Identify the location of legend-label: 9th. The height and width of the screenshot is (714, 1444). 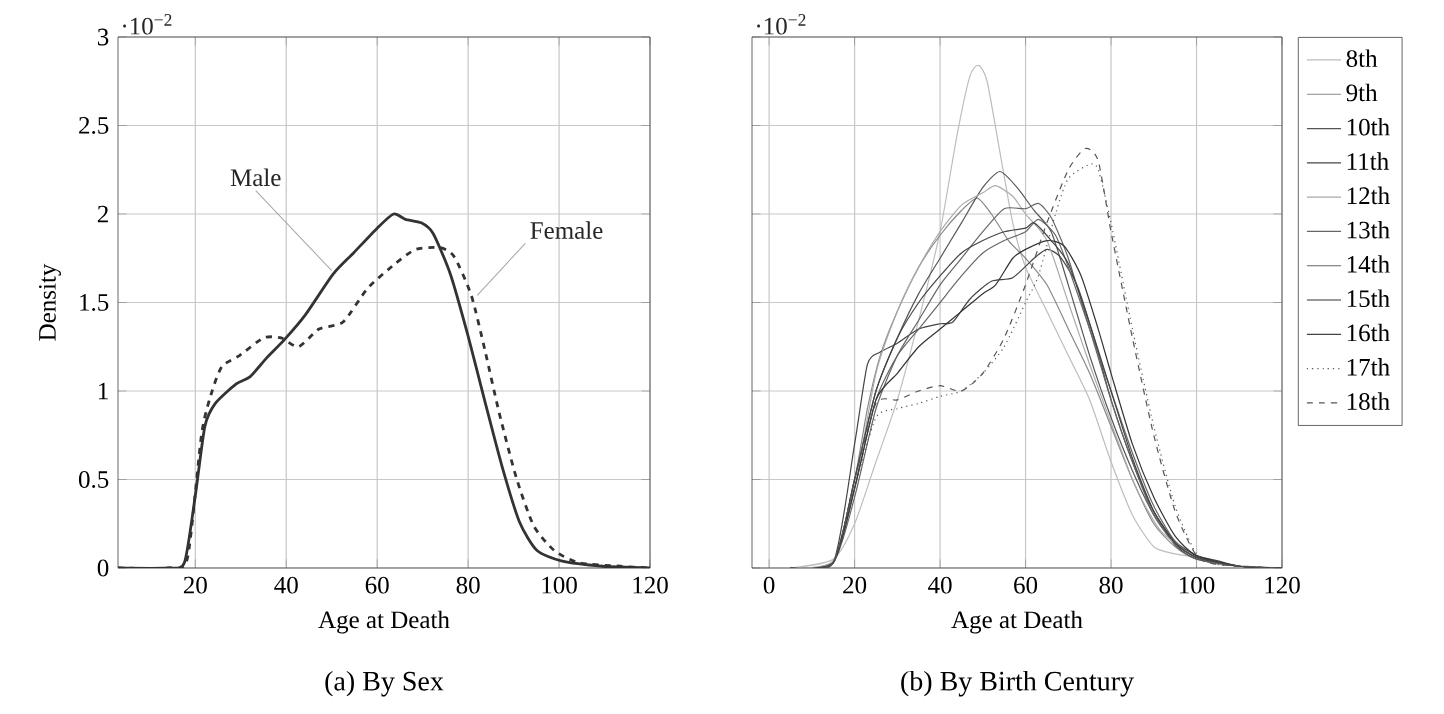
(1362, 92).